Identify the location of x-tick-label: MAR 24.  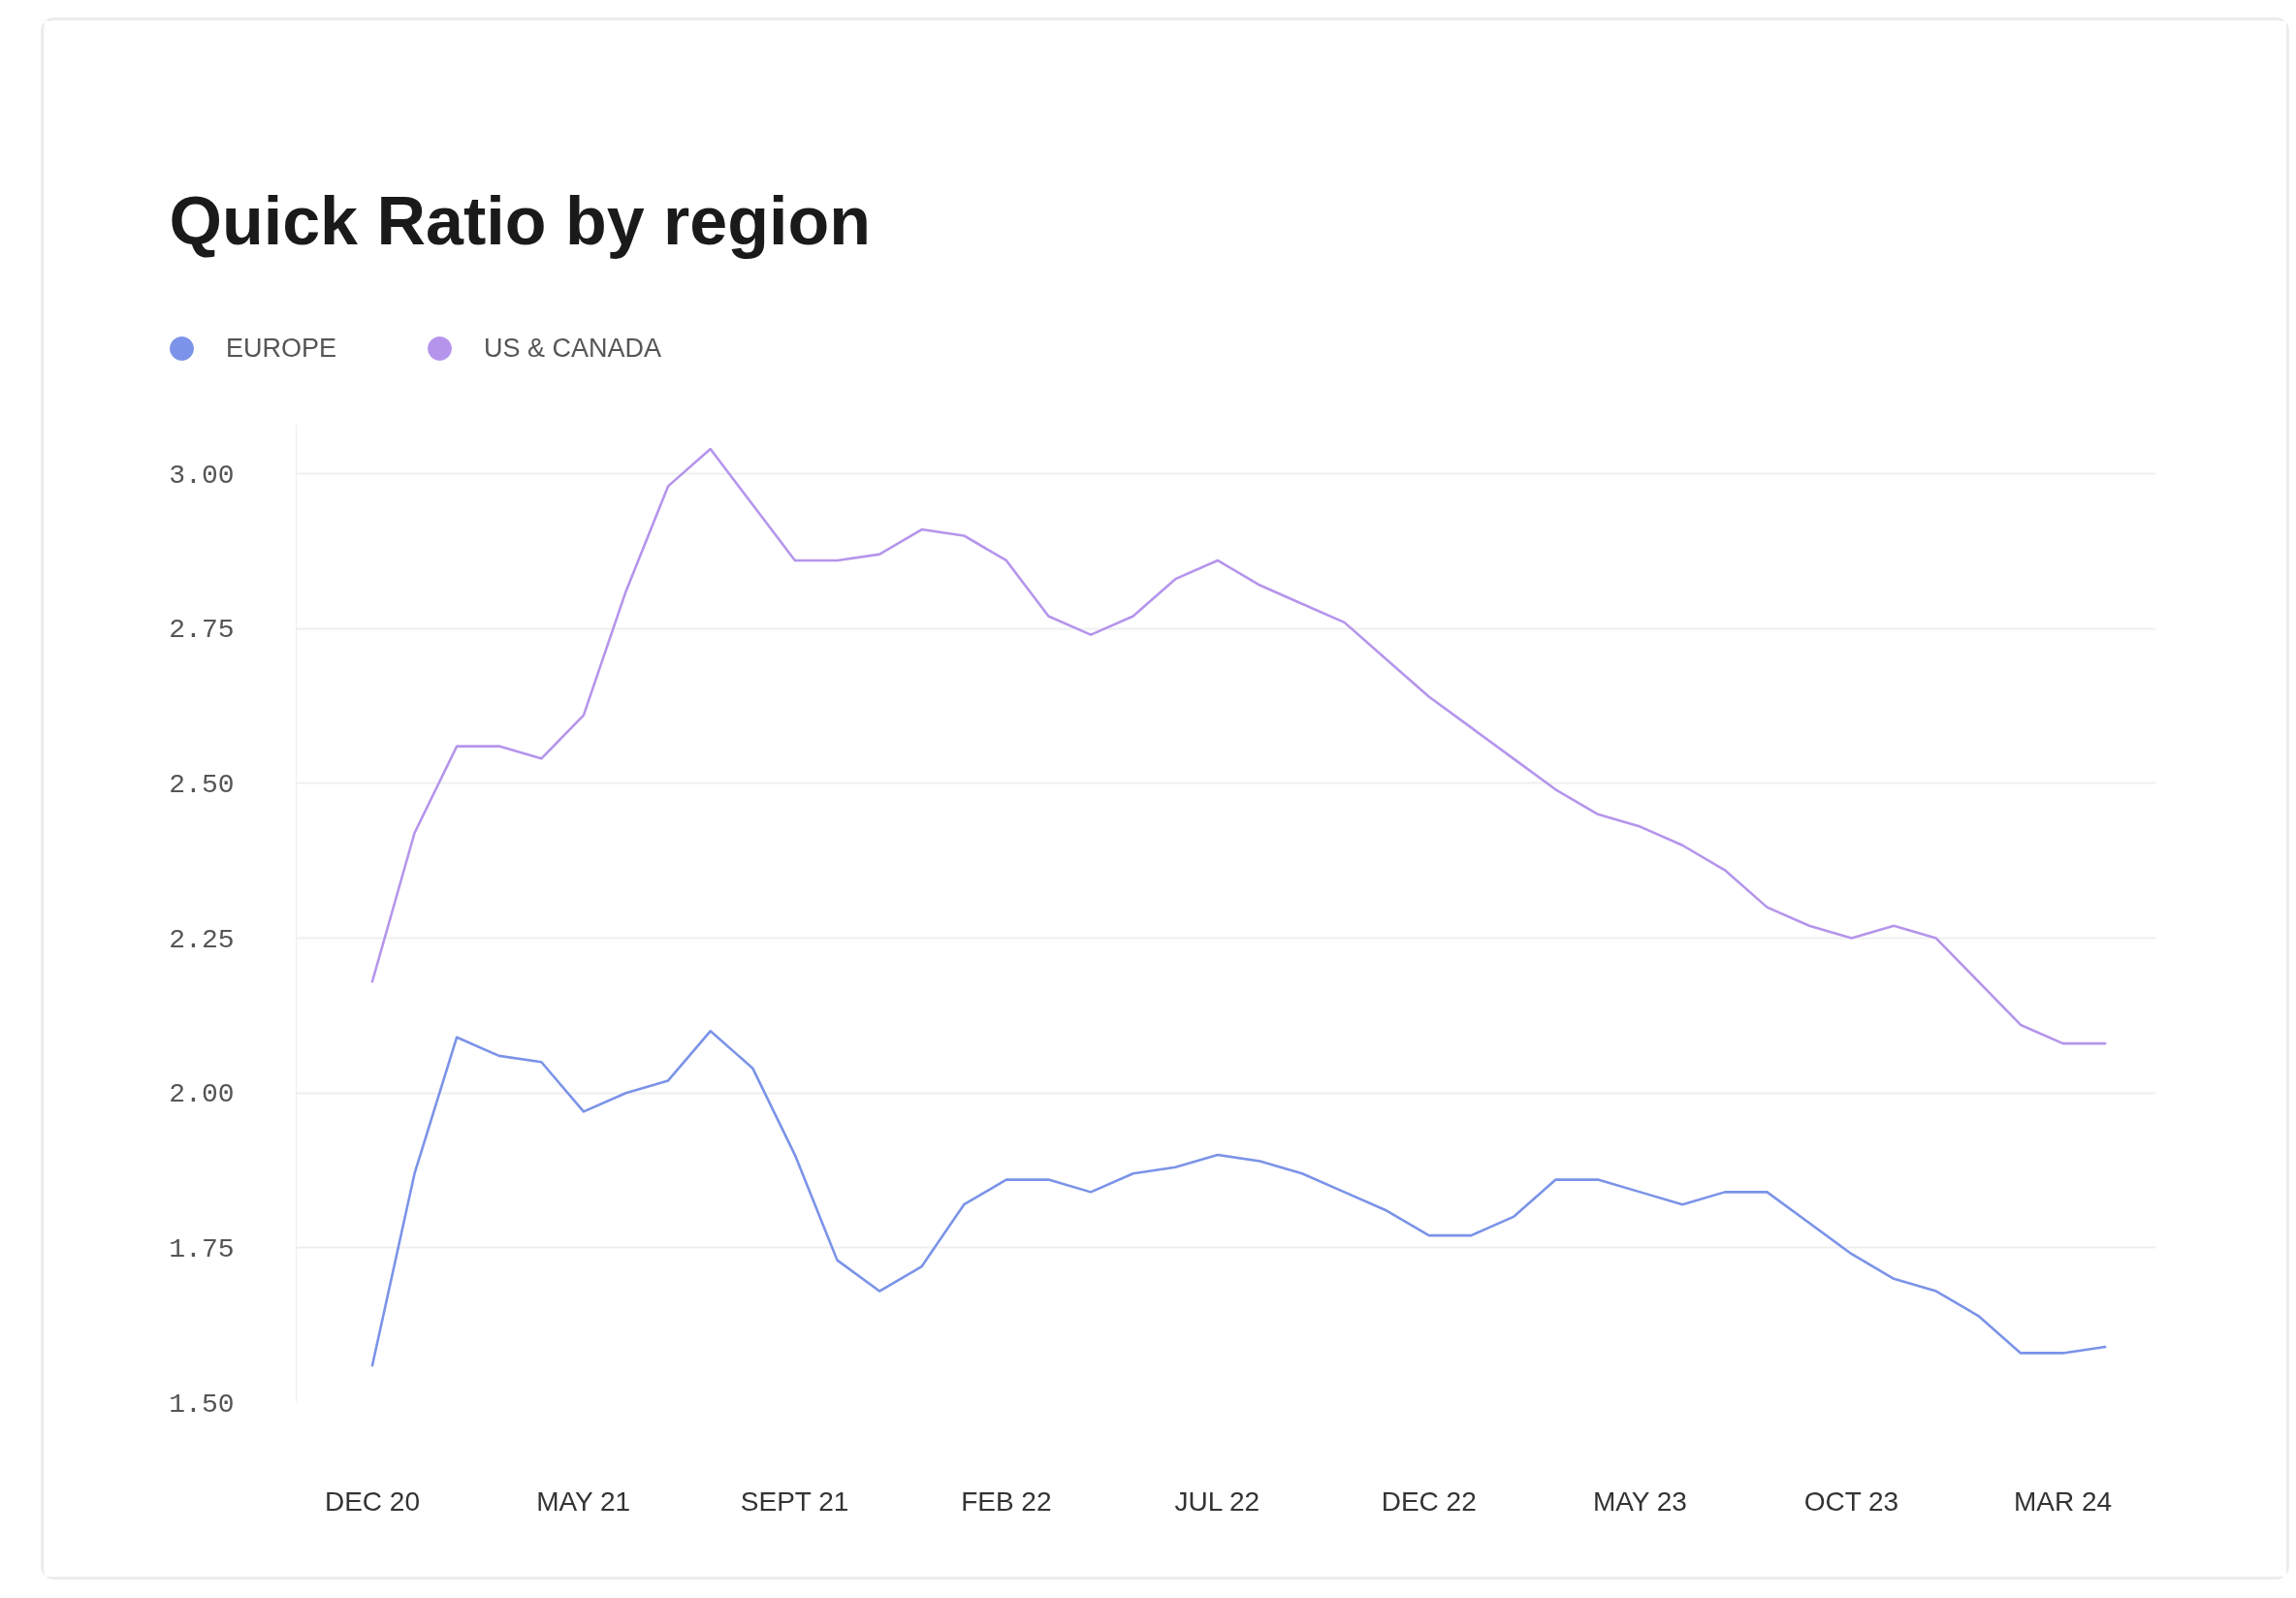
(2063, 1501).